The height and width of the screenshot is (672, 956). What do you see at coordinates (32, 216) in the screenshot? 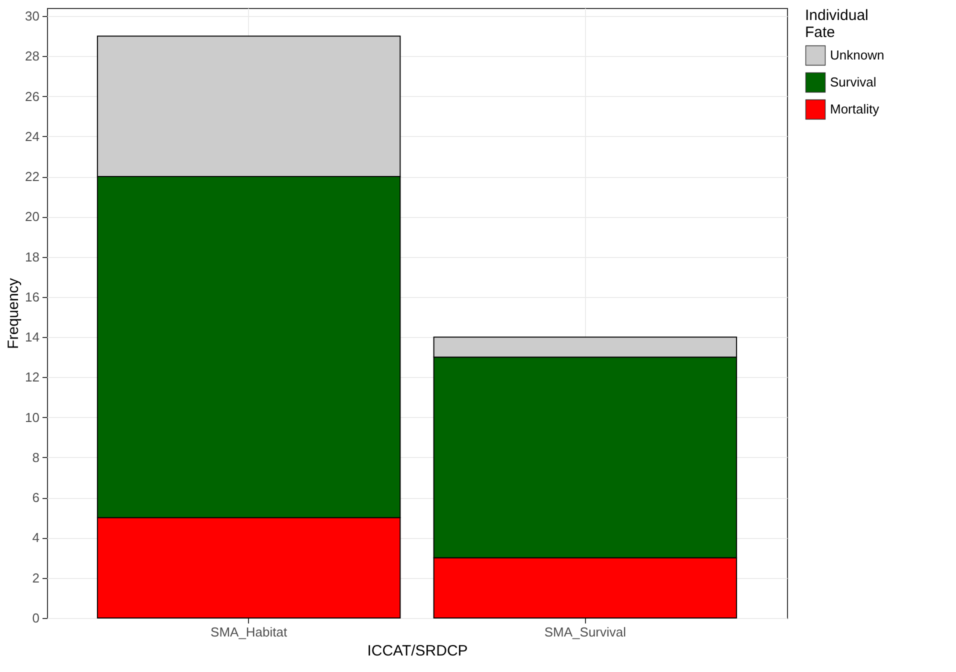
I see `y-tick-label: 20` at bounding box center [32, 216].